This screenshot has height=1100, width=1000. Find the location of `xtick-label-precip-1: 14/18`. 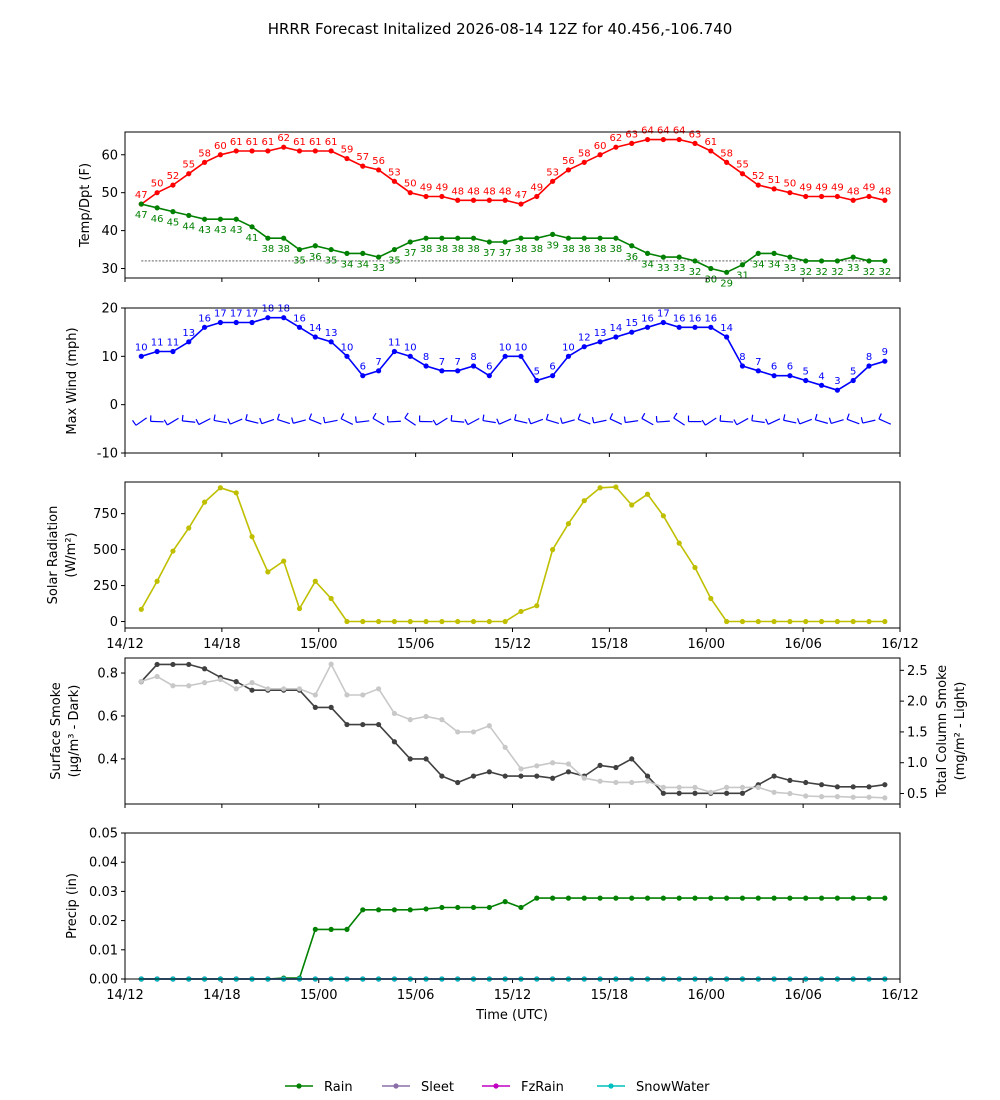

xtick-label-precip-1: 14/18 is located at coordinates (221, 995).